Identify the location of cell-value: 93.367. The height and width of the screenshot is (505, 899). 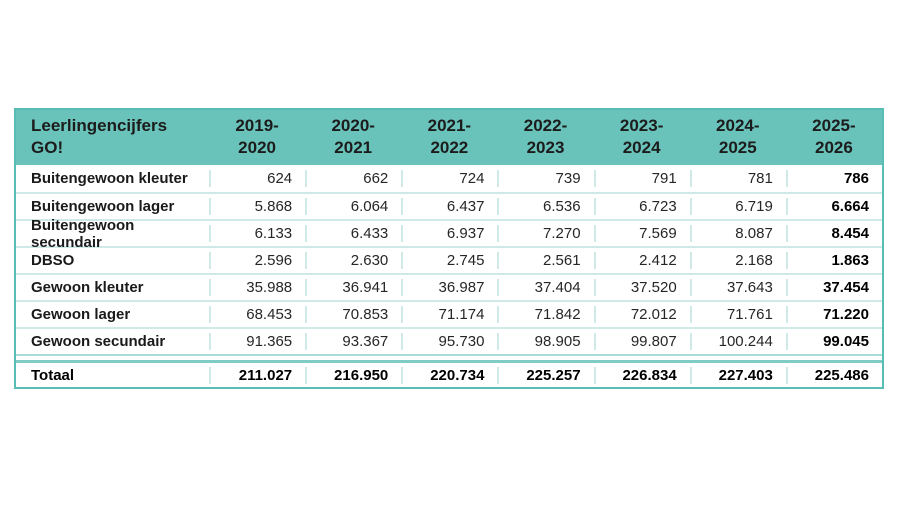
(353, 342).